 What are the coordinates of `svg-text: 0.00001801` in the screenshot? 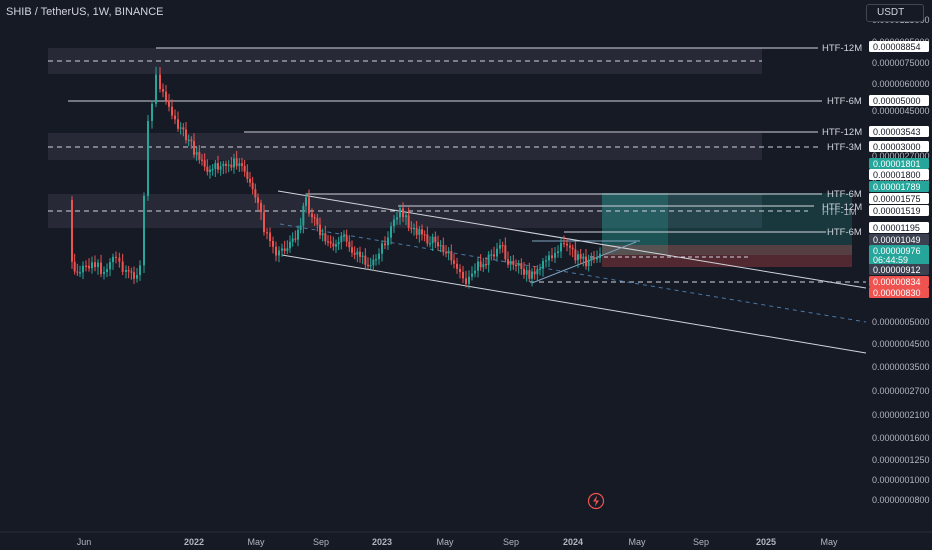 It's located at (897, 164).